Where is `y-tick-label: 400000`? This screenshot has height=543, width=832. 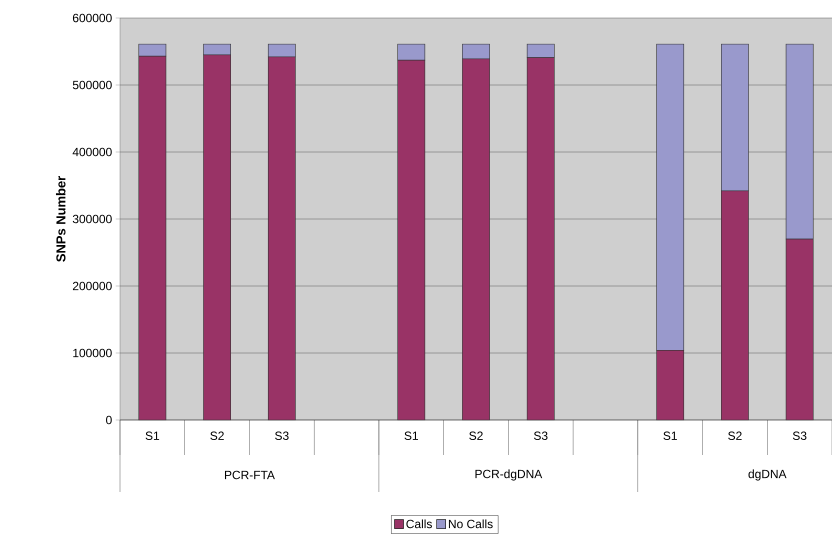
y-tick-label: 400000 is located at coordinates (92, 152).